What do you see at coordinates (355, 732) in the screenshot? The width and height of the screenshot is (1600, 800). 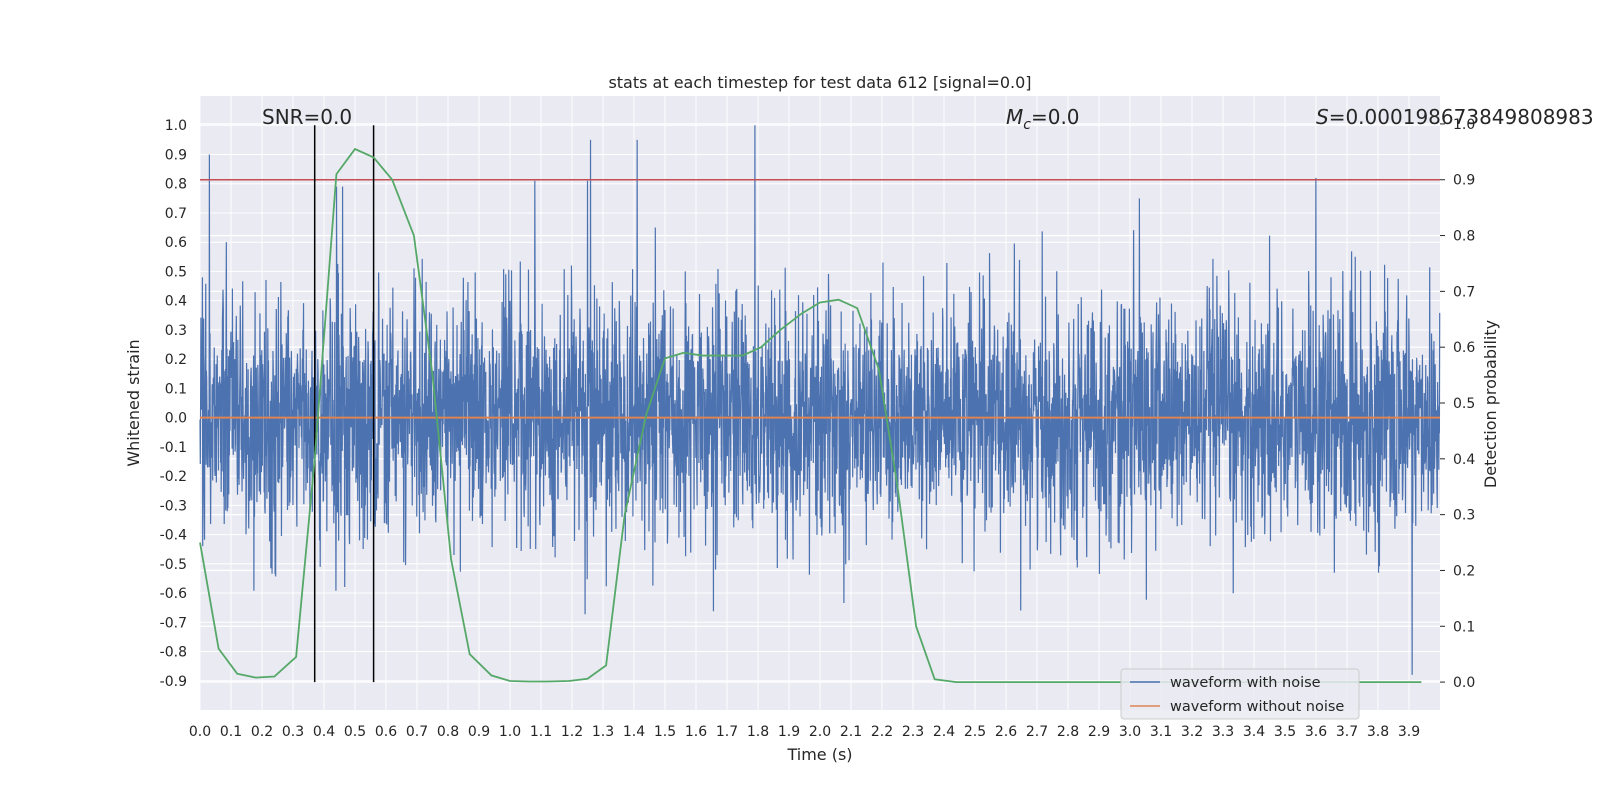 I see `x-tick-label: 0.5` at bounding box center [355, 732].